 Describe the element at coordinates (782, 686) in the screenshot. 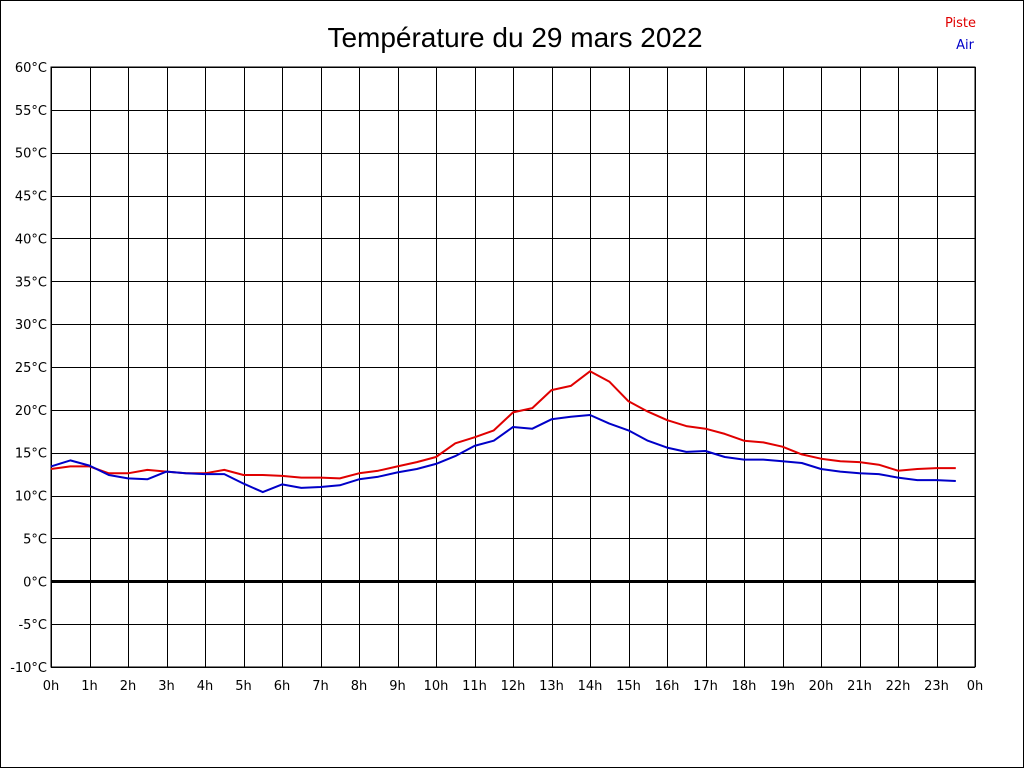

I see `x-tick-label: 19h` at that location.